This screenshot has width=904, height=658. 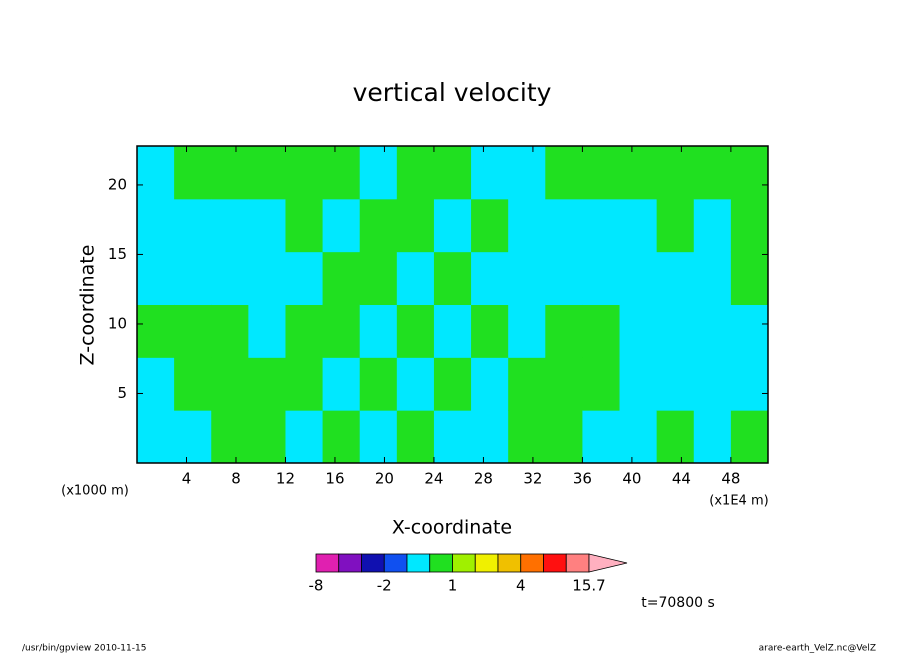 What do you see at coordinates (452, 528) in the screenshot?
I see `x-axis-label: X-coordinate` at bounding box center [452, 528].